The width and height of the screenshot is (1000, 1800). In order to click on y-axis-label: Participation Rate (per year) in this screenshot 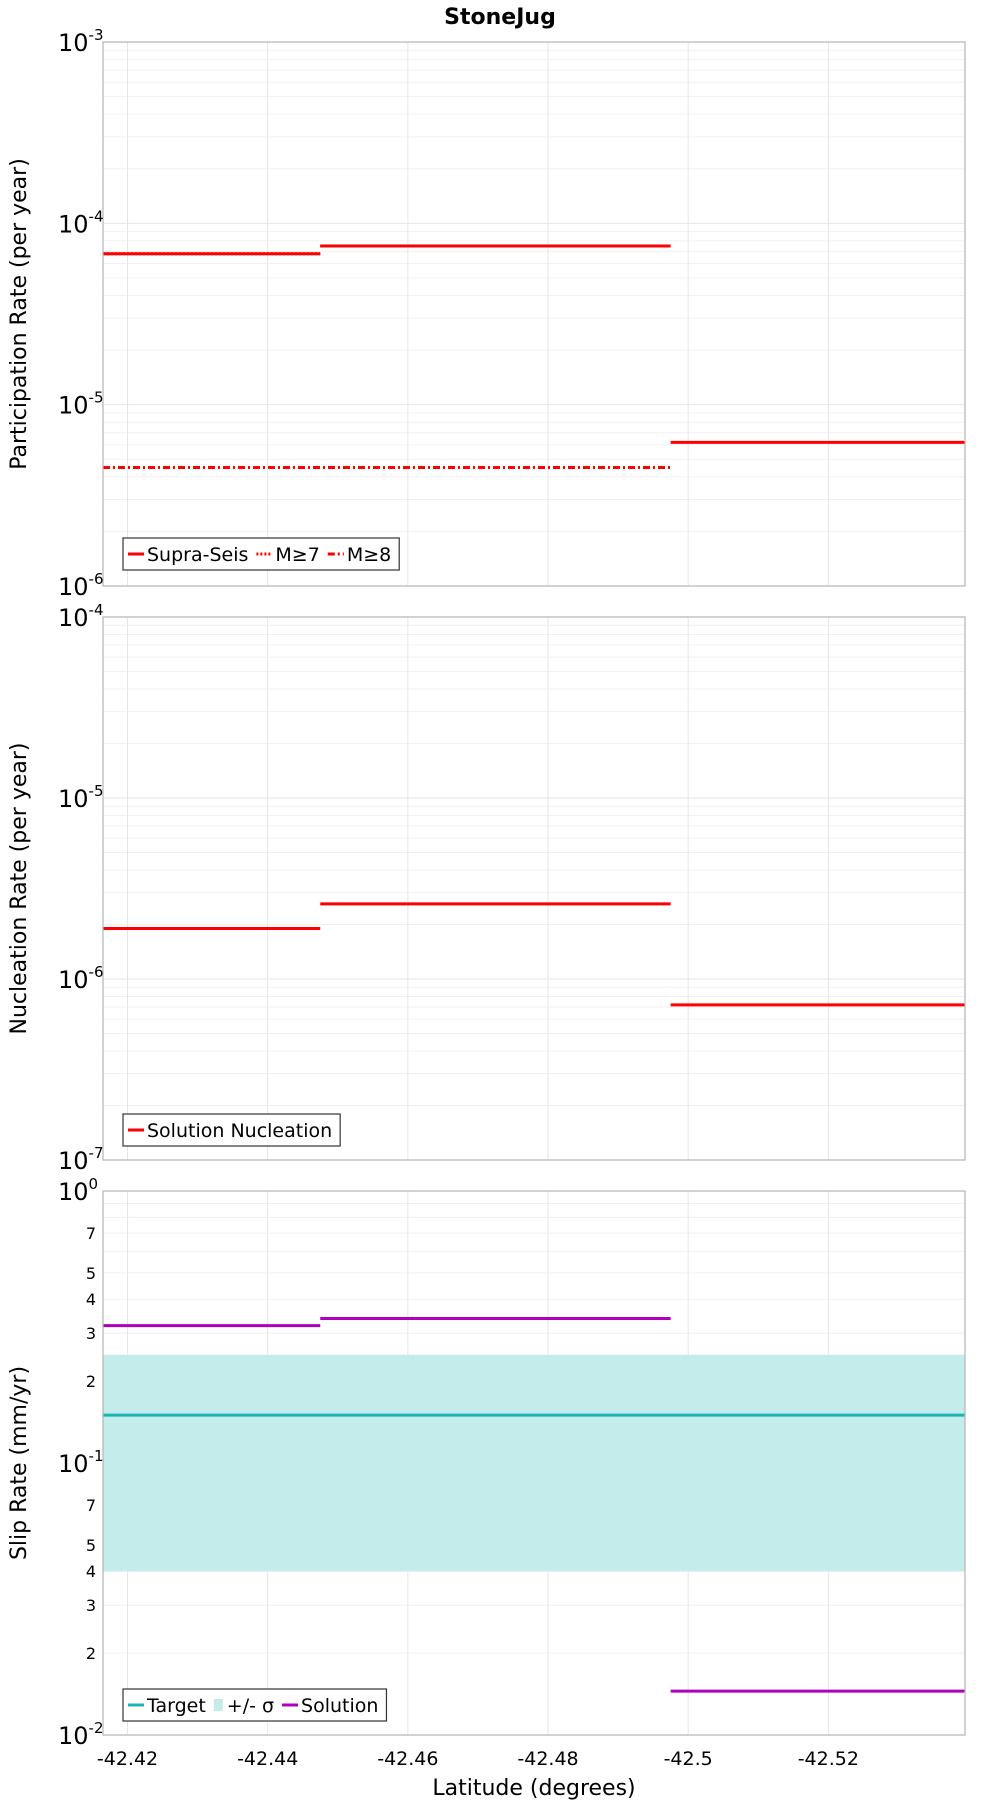, I will do `click(19, 314)`.